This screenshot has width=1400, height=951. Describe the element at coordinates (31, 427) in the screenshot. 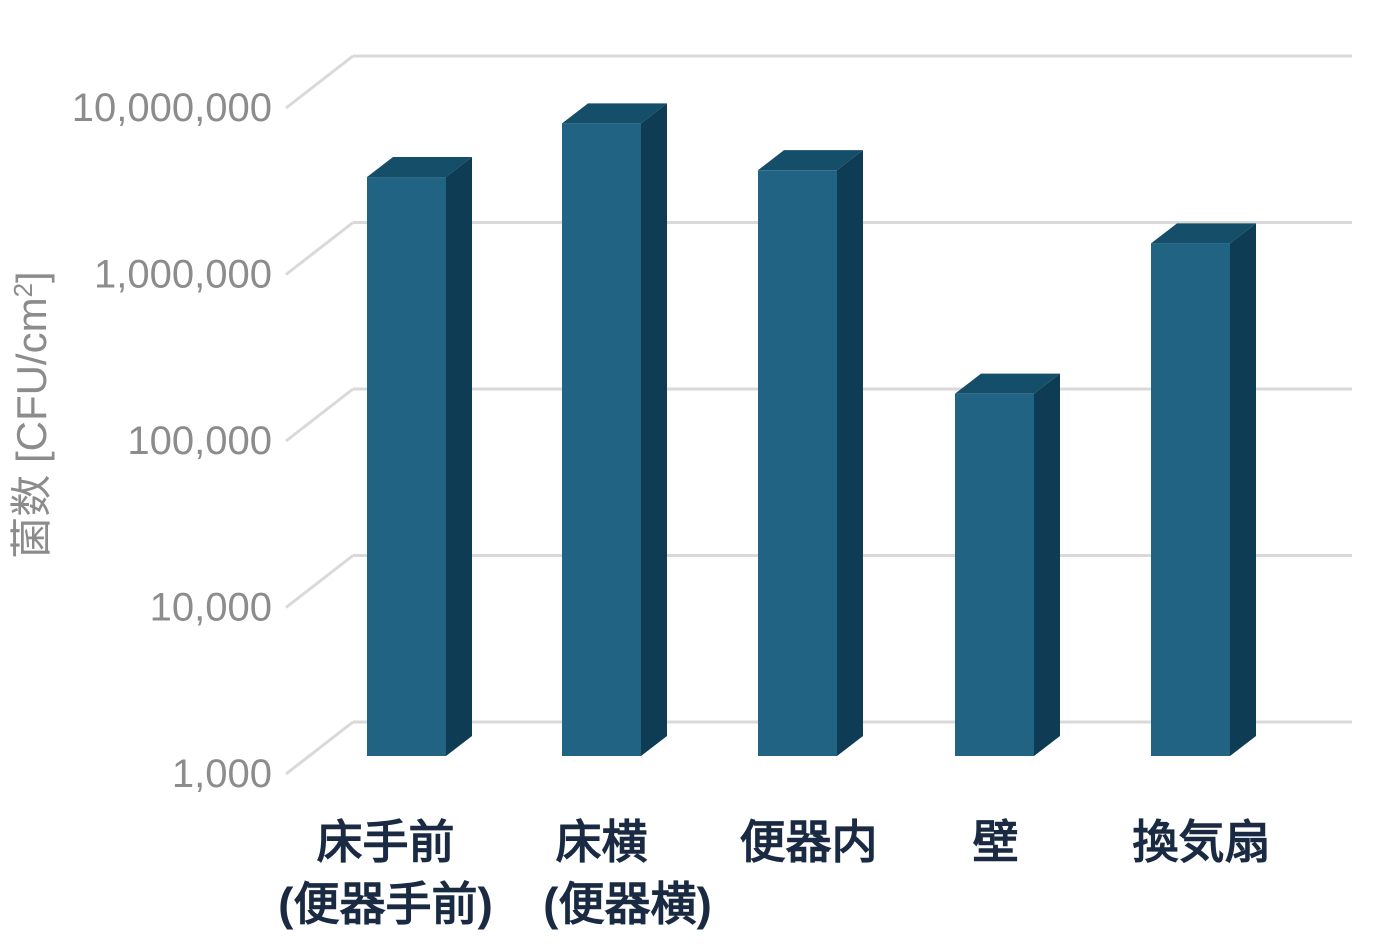

I see `y-axis-title-text: 菌数 [CFU/cm` at that location.